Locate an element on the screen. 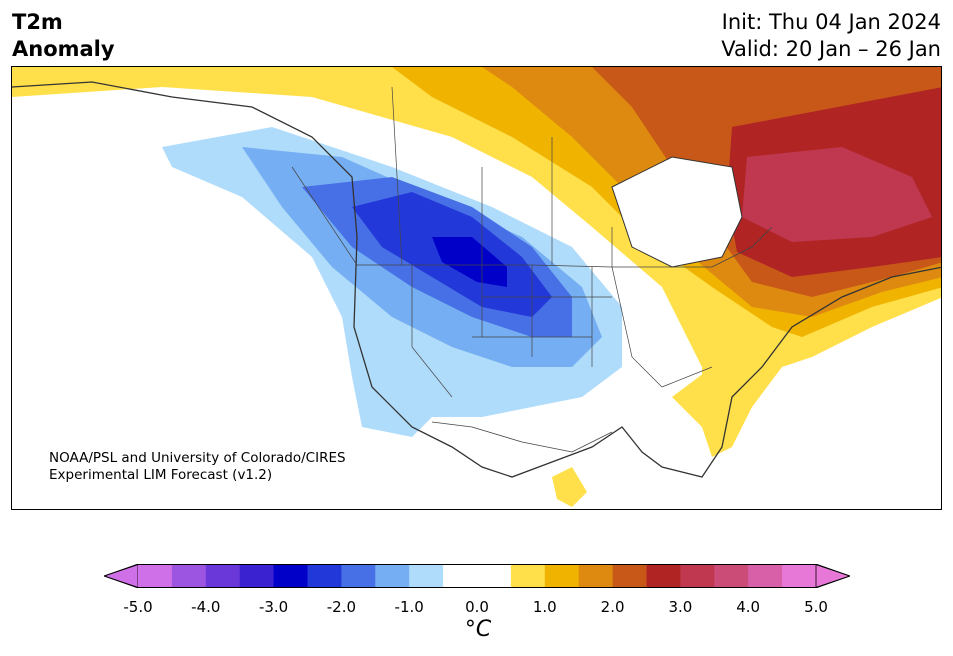  warm-patch-gulf is located at coordinates (569, 487).